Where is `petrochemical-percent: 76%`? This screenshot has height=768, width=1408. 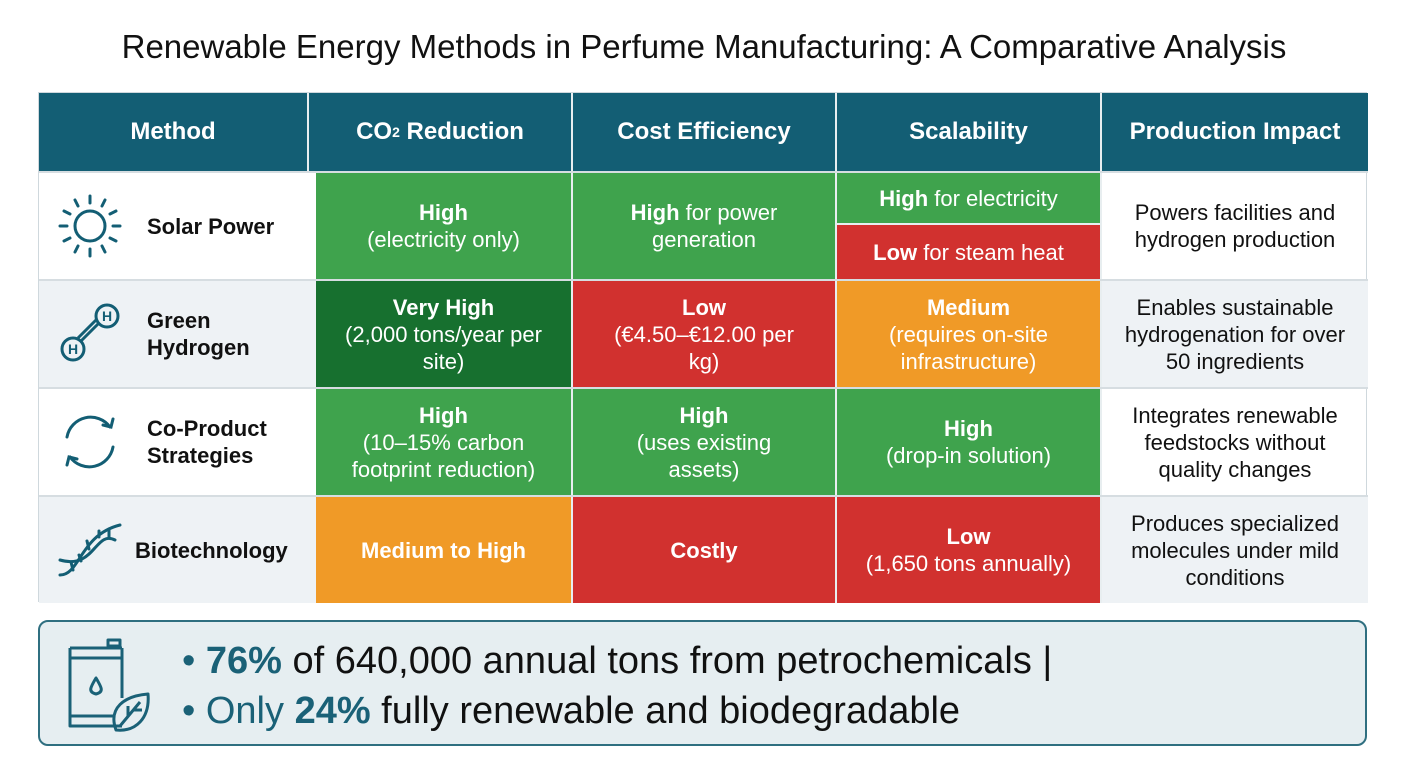 petrochemical-percent: 76% is located at coordinates (243, 661).